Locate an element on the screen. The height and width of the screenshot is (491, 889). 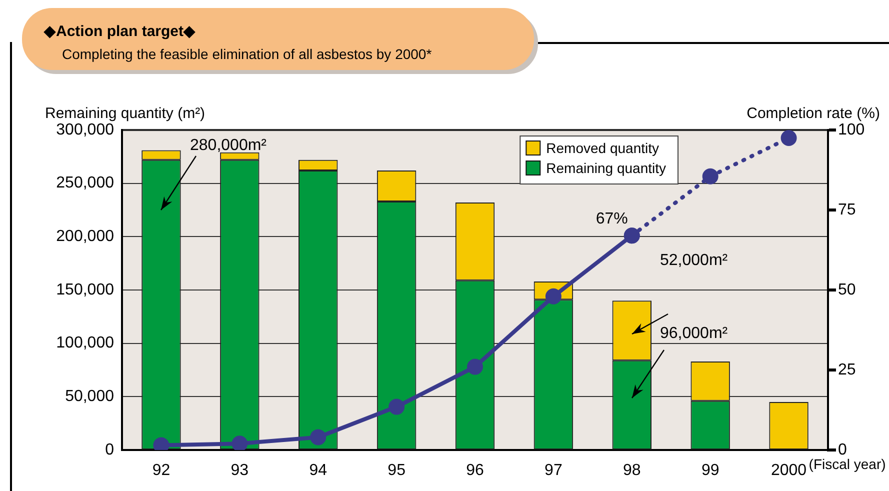
legend-label: Remaining quantity is located at coordinates (606, 168).